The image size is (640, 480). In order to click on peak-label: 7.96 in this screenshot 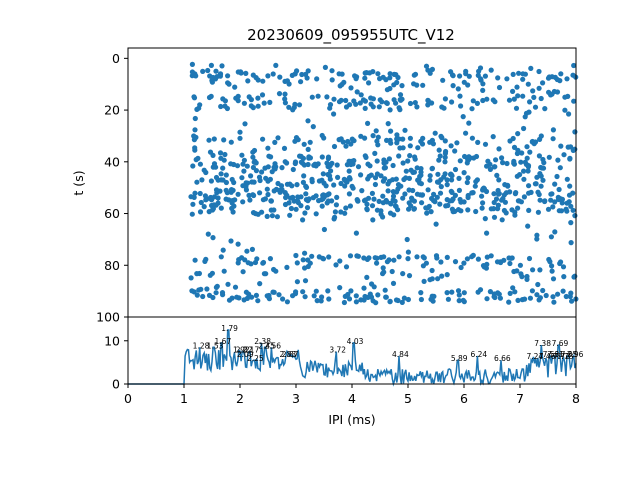, I will do `click(575, 354)`.